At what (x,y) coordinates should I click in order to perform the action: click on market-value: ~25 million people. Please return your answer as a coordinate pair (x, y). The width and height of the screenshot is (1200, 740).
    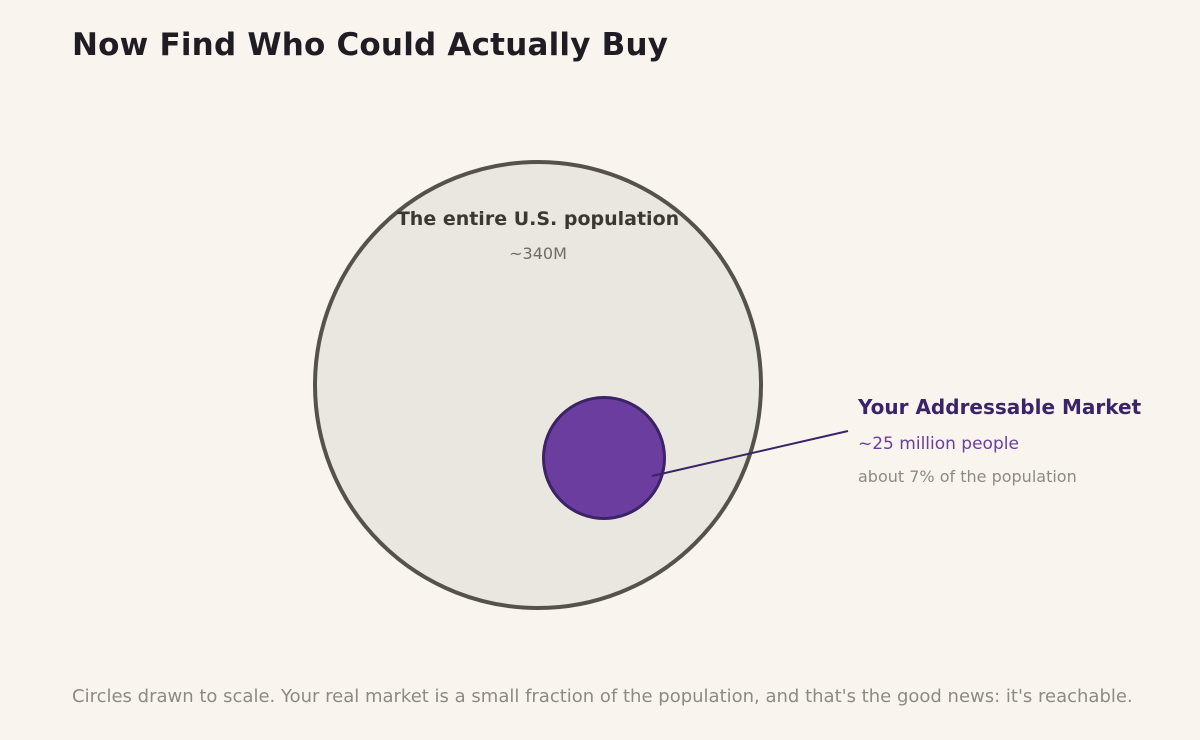
    Looking at the image, I should click on (938, 444).